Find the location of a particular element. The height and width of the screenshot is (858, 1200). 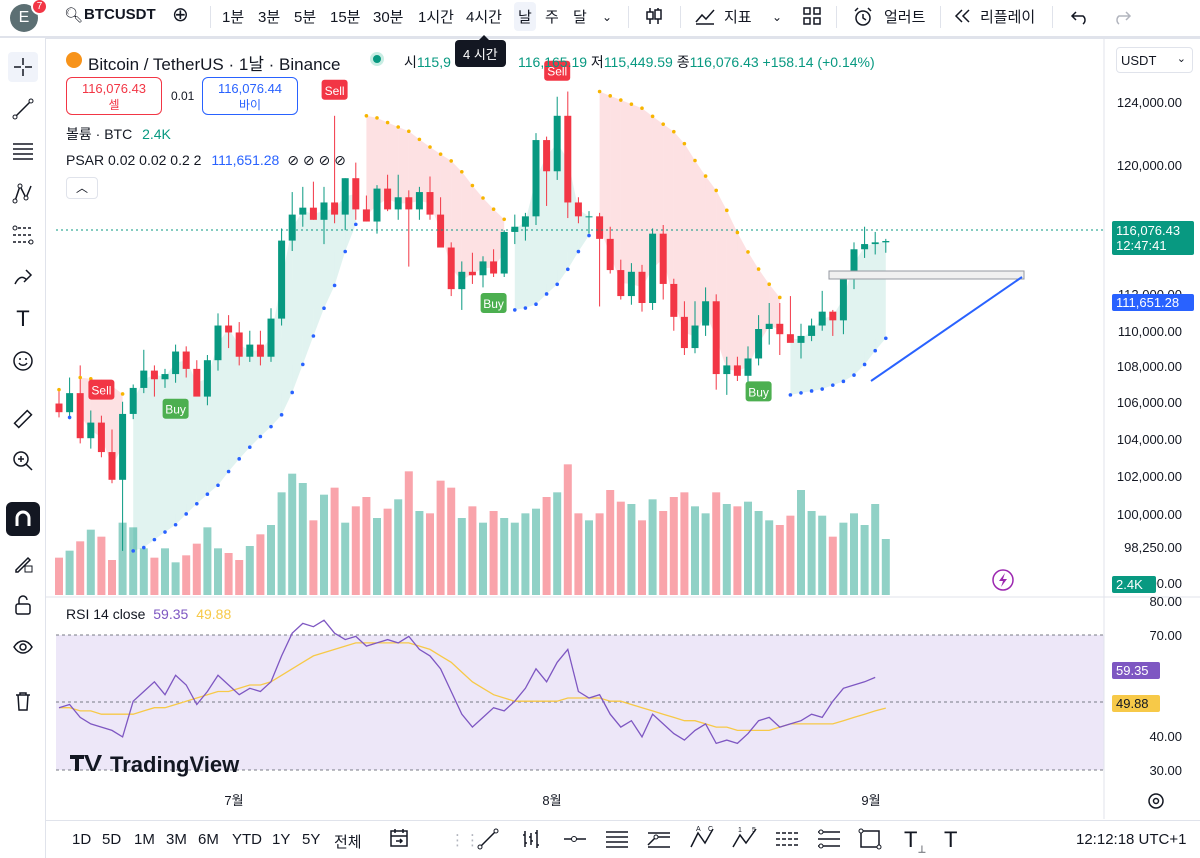

lock-drawing-icon is located at coordinates (23, 563).